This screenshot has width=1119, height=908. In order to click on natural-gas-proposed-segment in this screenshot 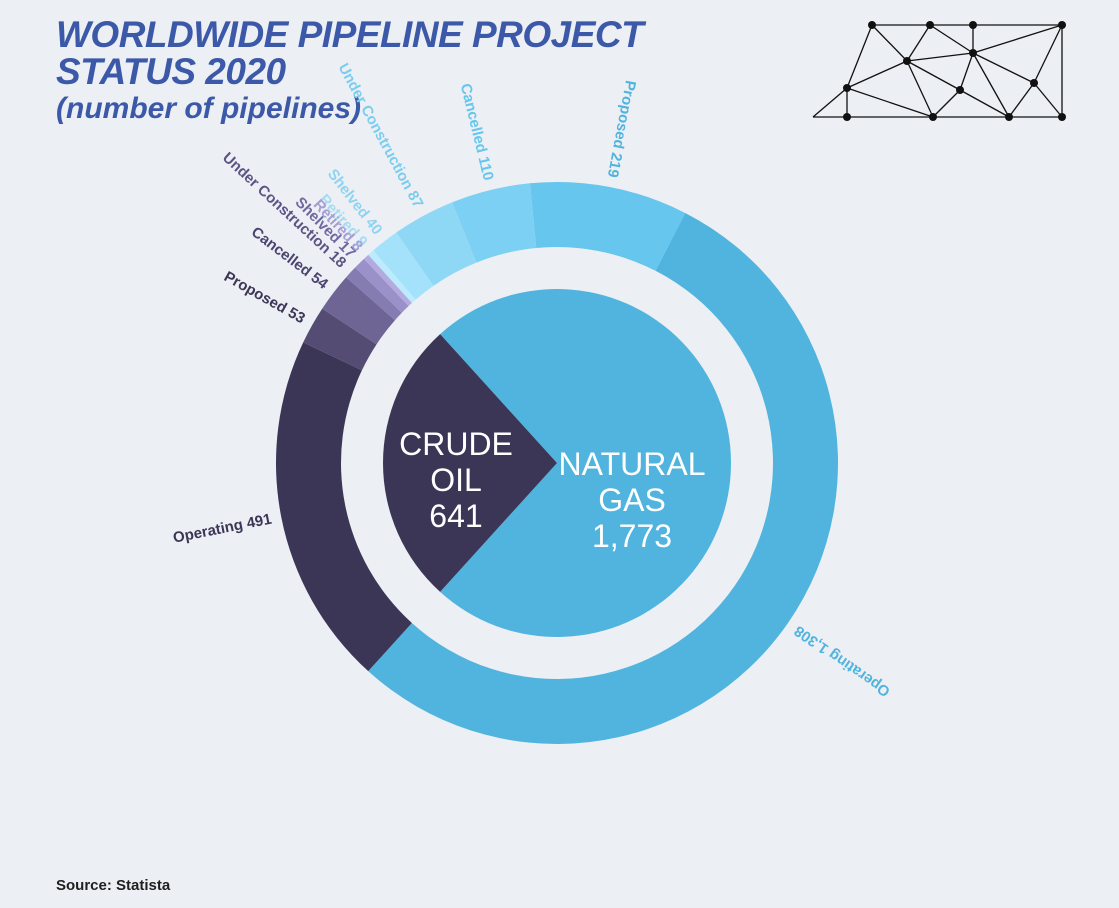, I will do `click(607, 226)`.